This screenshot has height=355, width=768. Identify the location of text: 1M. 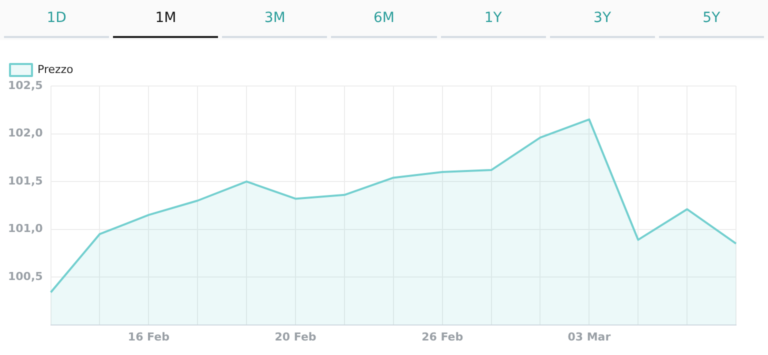
(165, 19).